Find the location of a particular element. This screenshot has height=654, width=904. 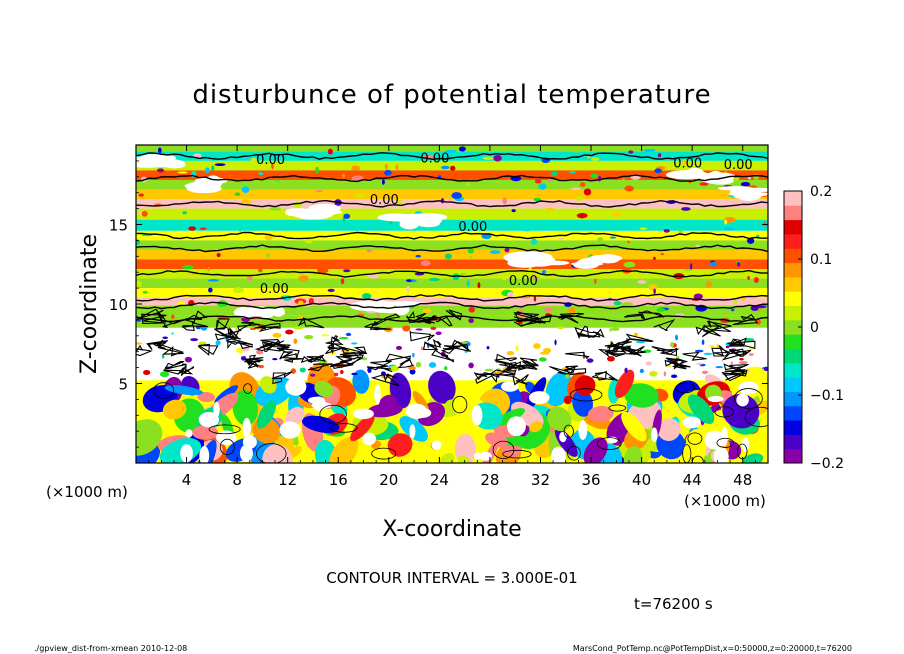

x-tick-label: 36 is located at coordinates (590, 480).